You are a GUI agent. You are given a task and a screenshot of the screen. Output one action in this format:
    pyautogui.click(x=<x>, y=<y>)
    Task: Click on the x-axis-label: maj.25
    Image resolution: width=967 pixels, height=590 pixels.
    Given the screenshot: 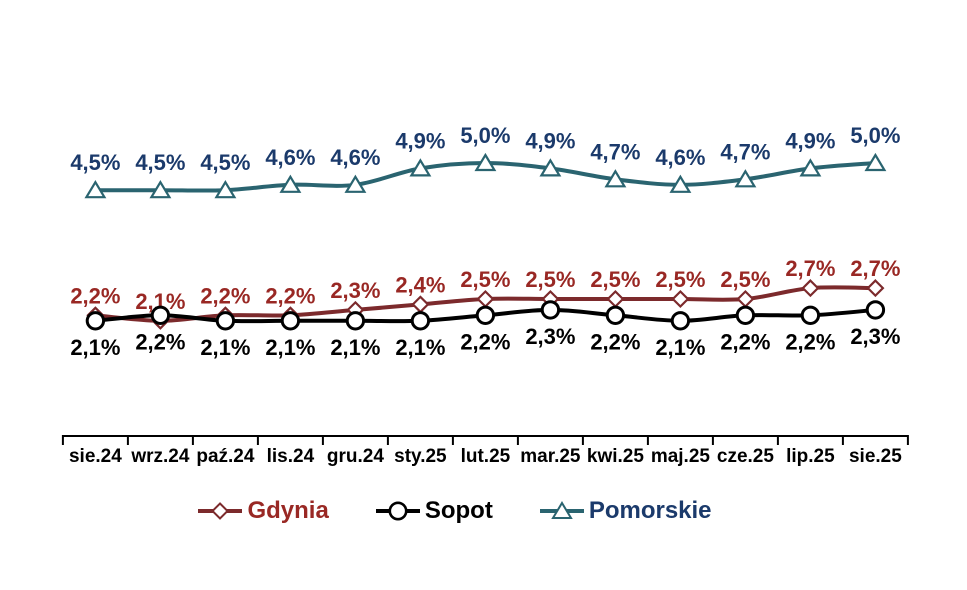 What is the action you would take?
    pyautogui.click(x=681, y=456)
    